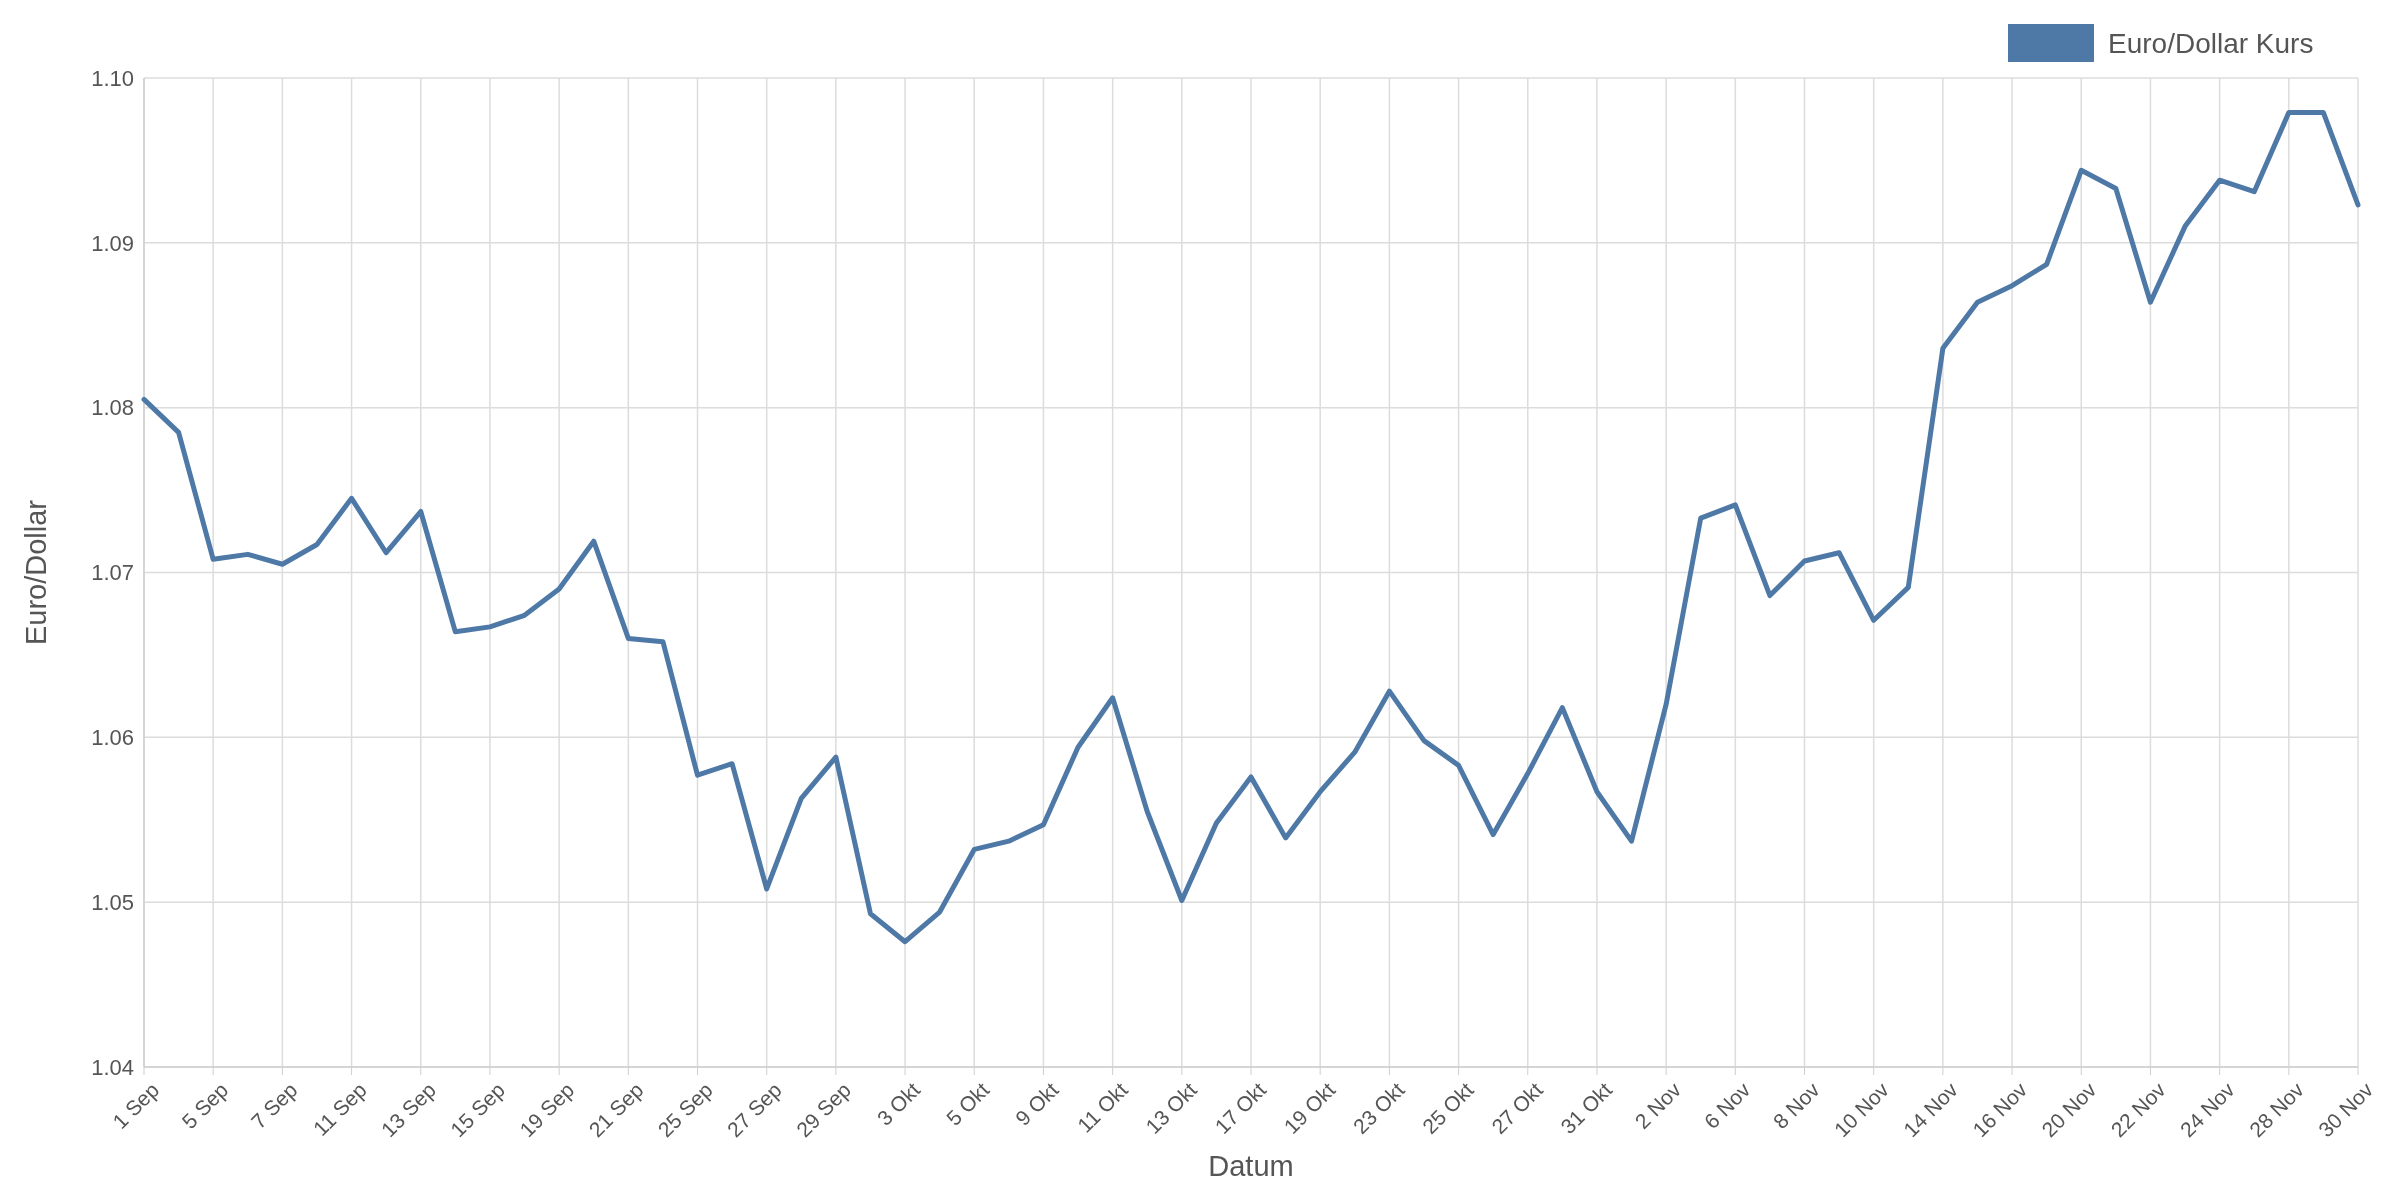  I want to click on x-tick-label: 11 Sep, so click(339, 1109).